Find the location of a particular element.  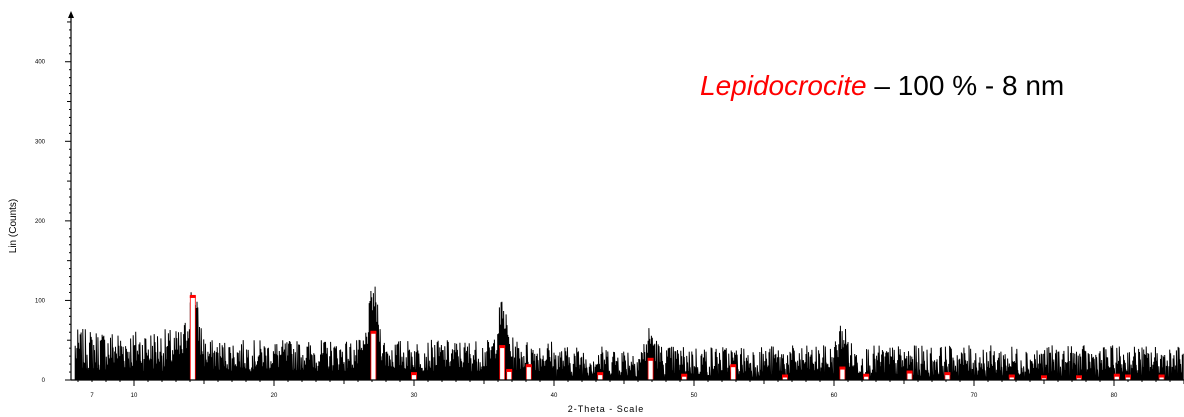

y-ticks: 0 100 200 300 400 is located at coordinates (53, 202).